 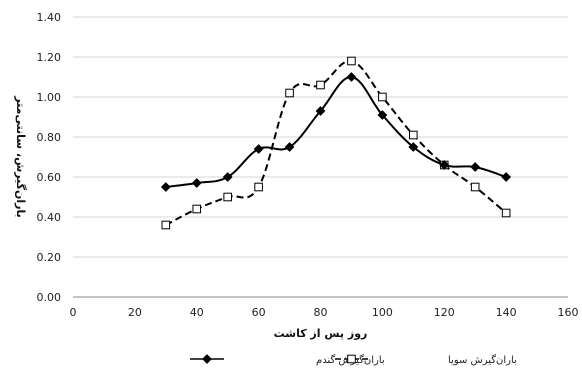 I want to click on x-tick-label: 0, so click(x=73, y=312).